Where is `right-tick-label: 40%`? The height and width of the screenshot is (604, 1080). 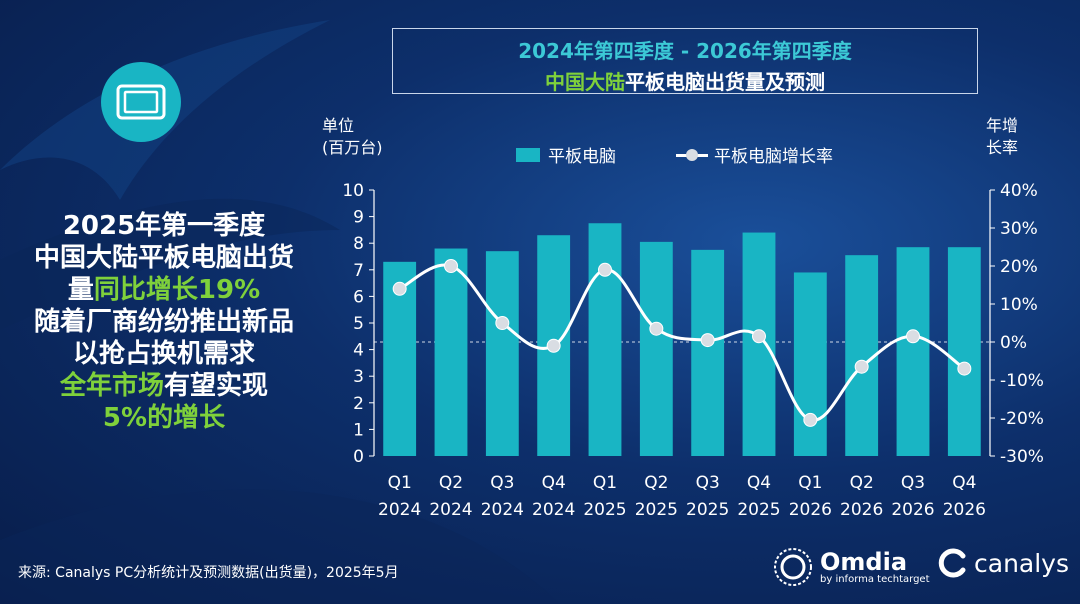
right-tick-label: 40% is located at coordinates (1019, 191).